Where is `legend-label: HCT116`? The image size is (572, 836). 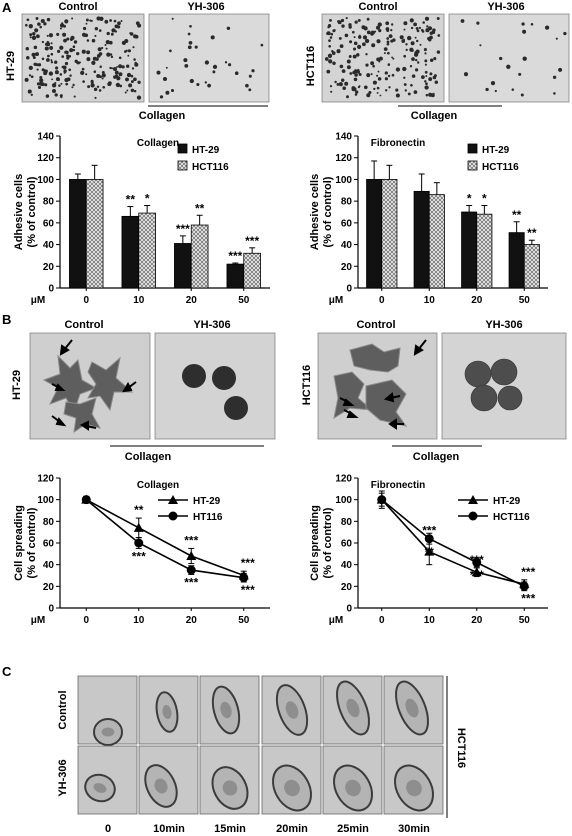 legend-label: HCT116 is located at coordinates (500, 167).